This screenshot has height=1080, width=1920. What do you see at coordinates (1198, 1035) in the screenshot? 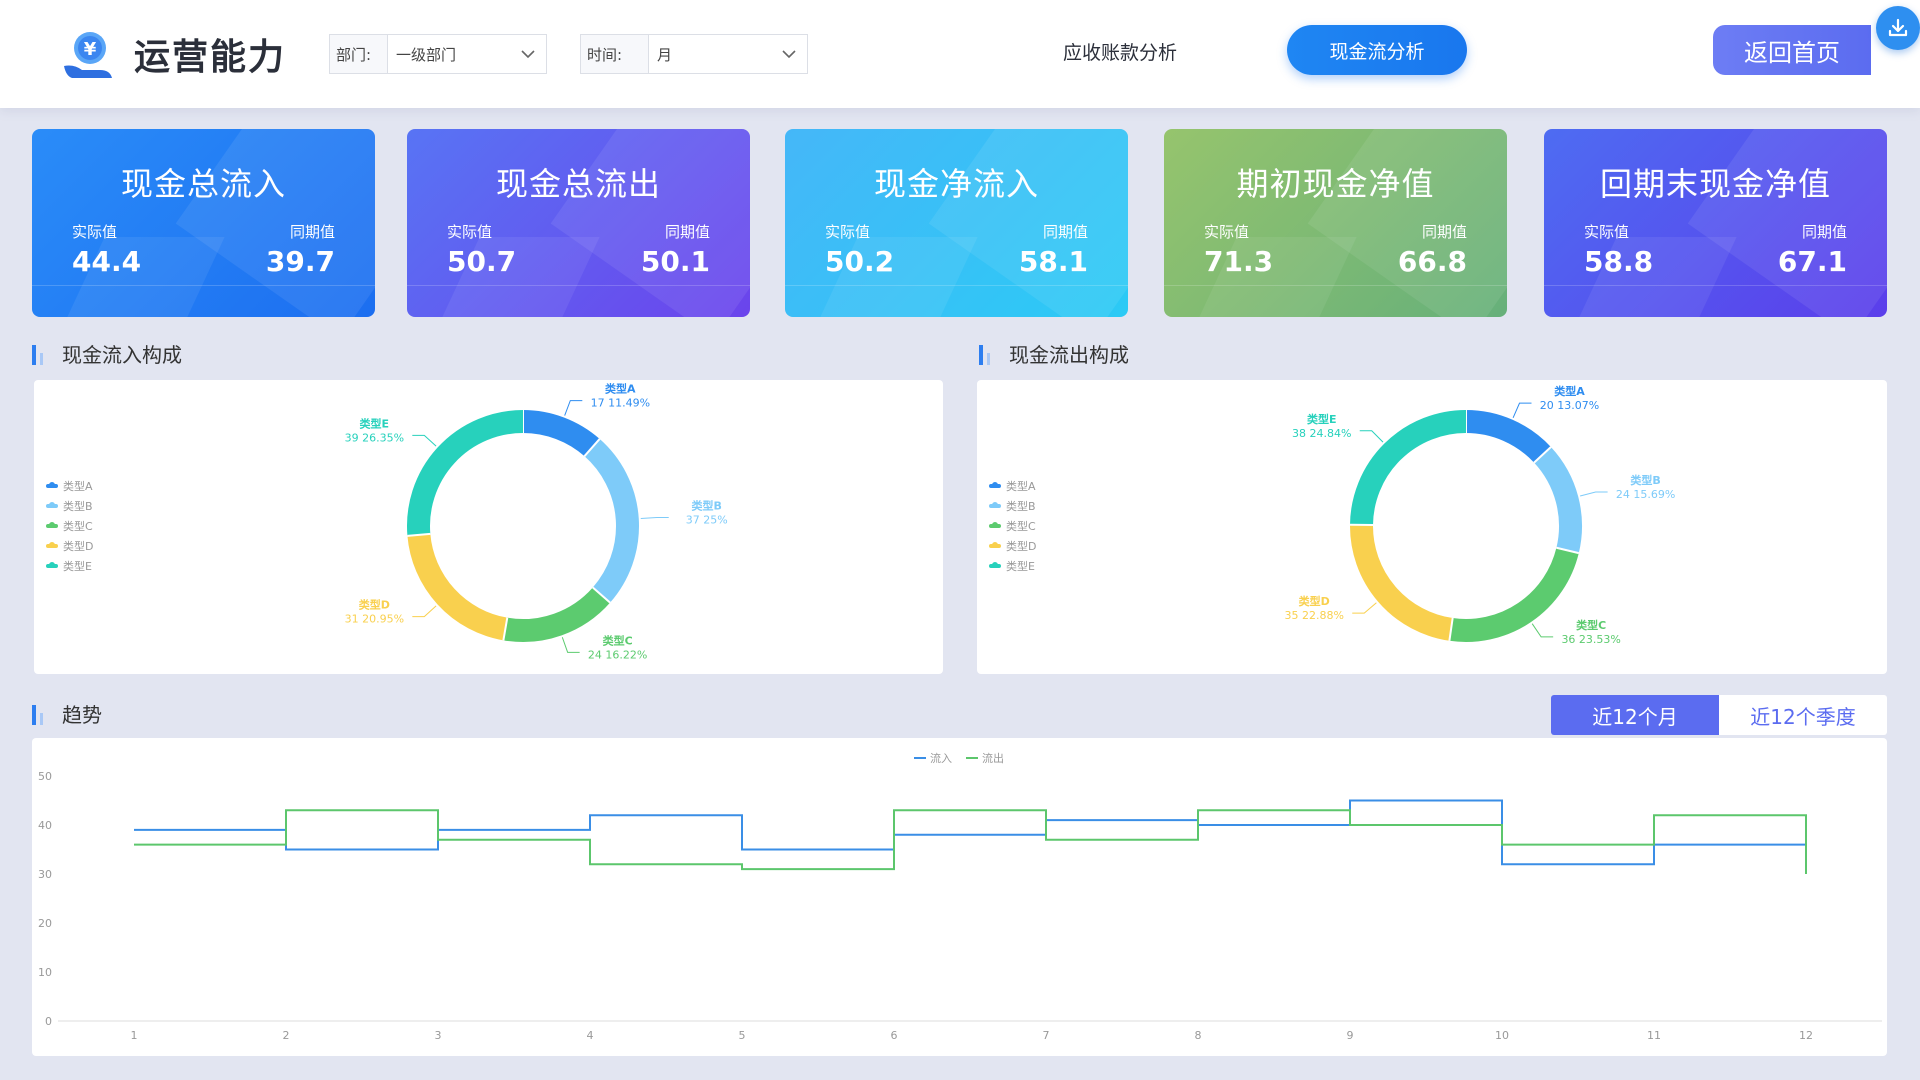
I see `x-tick-label: 8` at bounding box center [1198, 1035].